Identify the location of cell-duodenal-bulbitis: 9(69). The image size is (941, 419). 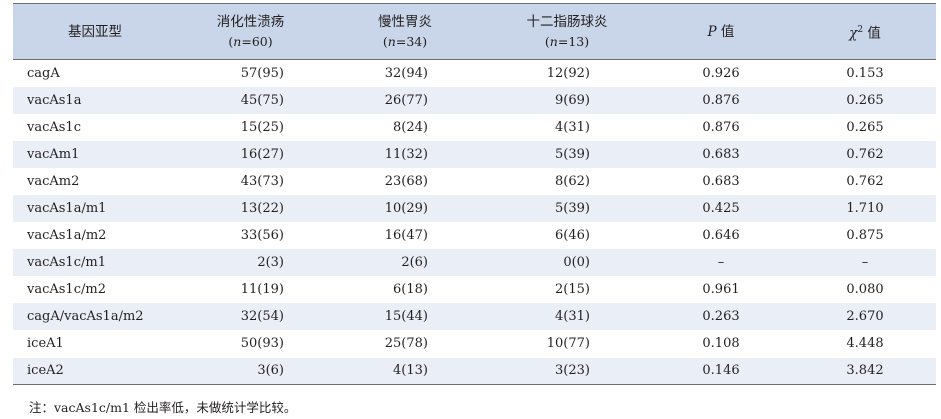
(572, 100).